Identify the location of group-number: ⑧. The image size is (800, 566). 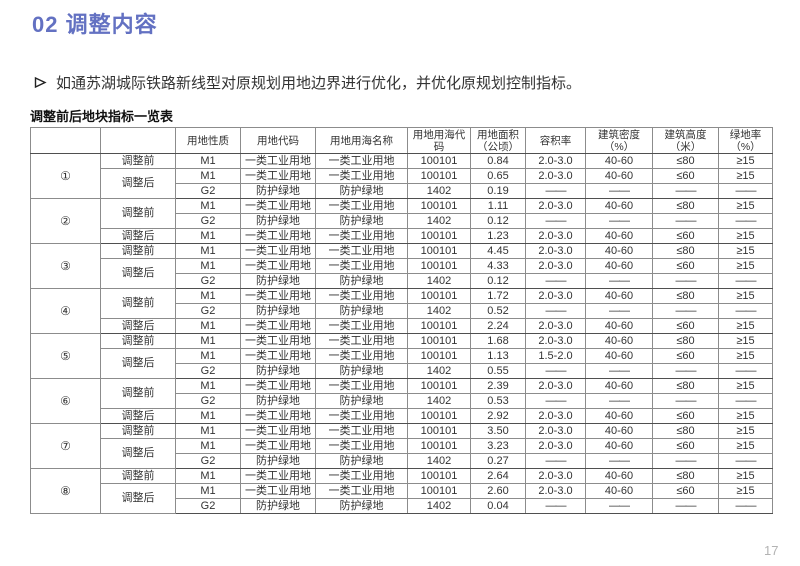
(65, 491).